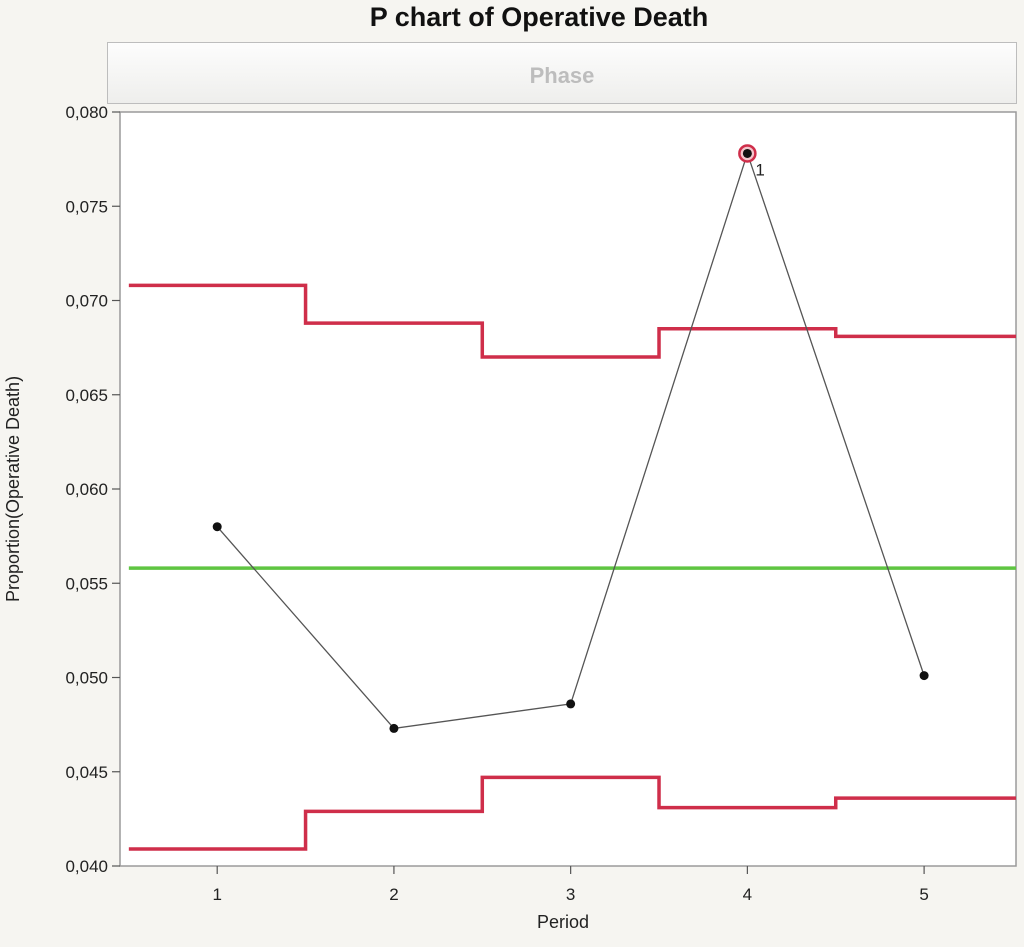  I want to click on x-tick-label: 1, so click(216, 894).